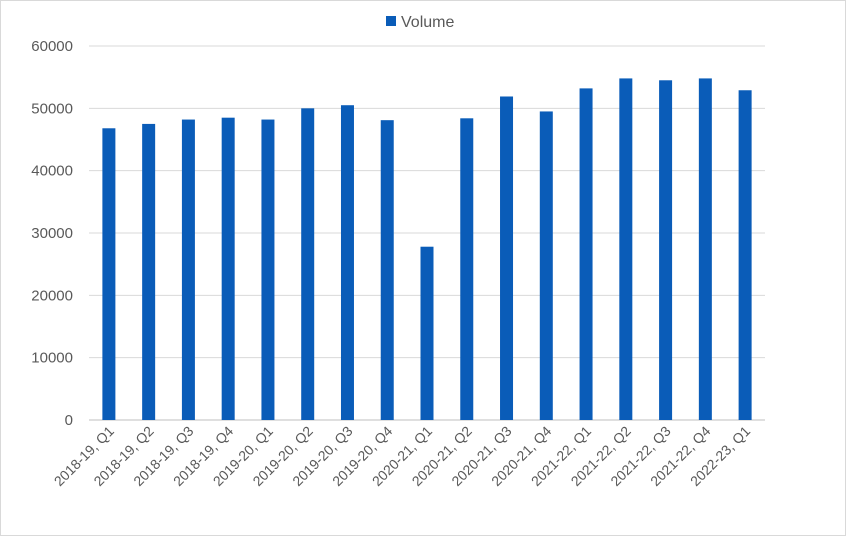 This screenshot has width=846, height=540. I want to click on y-axis: 0 10000 20000 30000 40000 50000 60000, so click(52, 233).